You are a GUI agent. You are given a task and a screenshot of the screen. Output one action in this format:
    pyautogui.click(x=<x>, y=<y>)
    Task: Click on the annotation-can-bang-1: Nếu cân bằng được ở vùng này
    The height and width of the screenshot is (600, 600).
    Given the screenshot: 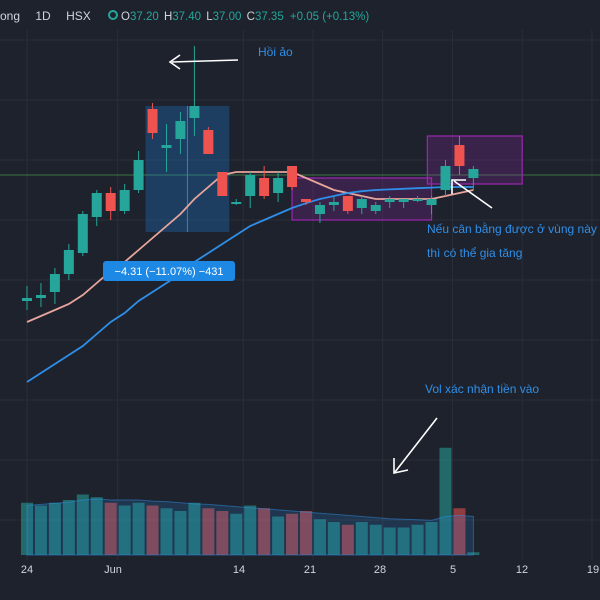 What is the action you would take?
    pyautogui.click(x=512, y=228)
    